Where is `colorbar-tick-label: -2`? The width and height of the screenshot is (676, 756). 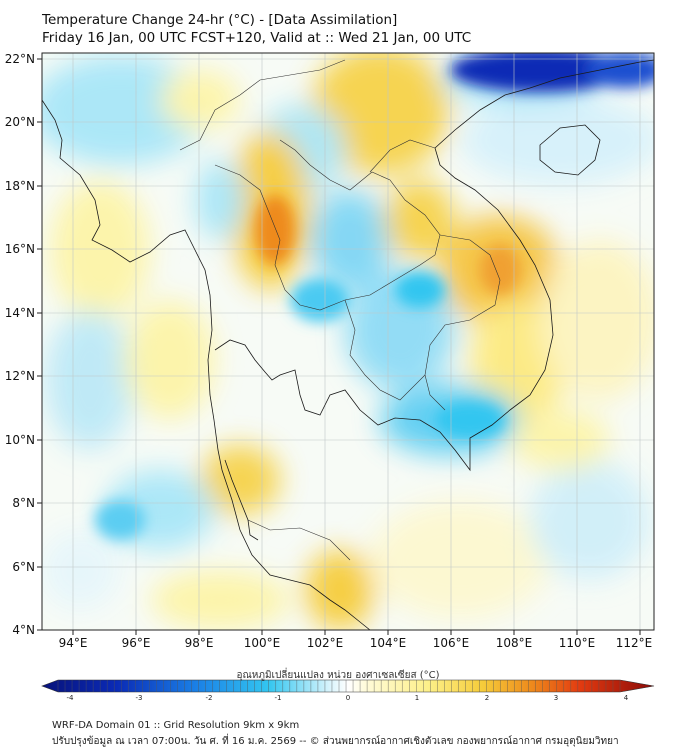
colorbar-tick-label: -2 is located at coordinates (209, 698).